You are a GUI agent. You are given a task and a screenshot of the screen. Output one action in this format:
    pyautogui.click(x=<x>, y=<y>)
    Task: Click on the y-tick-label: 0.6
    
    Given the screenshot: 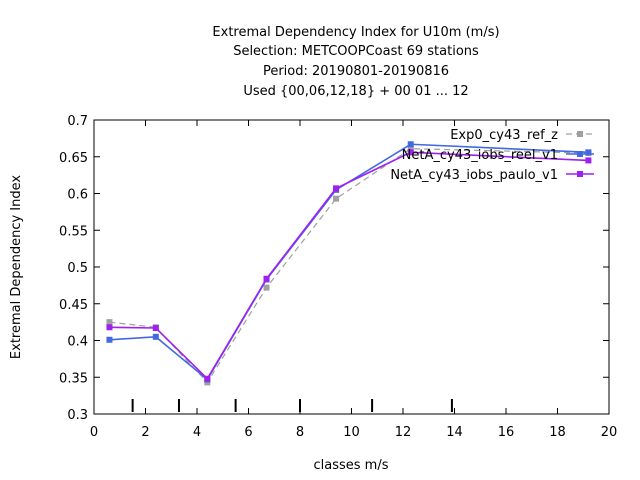 What is the action you would take?
    pyautogui.click(x=77, y=195)
    